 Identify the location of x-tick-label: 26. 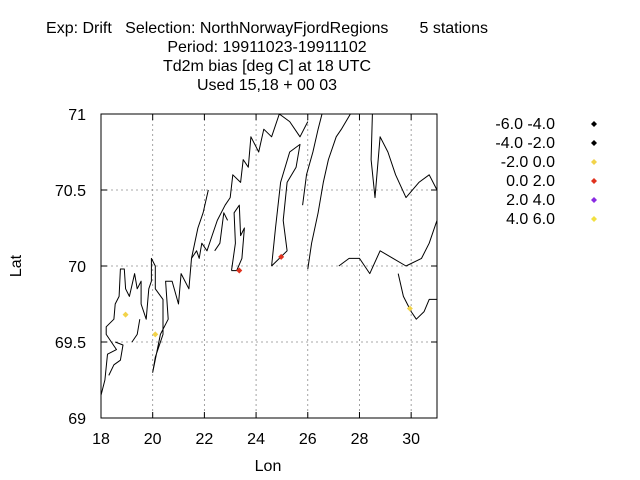
(308, 439).